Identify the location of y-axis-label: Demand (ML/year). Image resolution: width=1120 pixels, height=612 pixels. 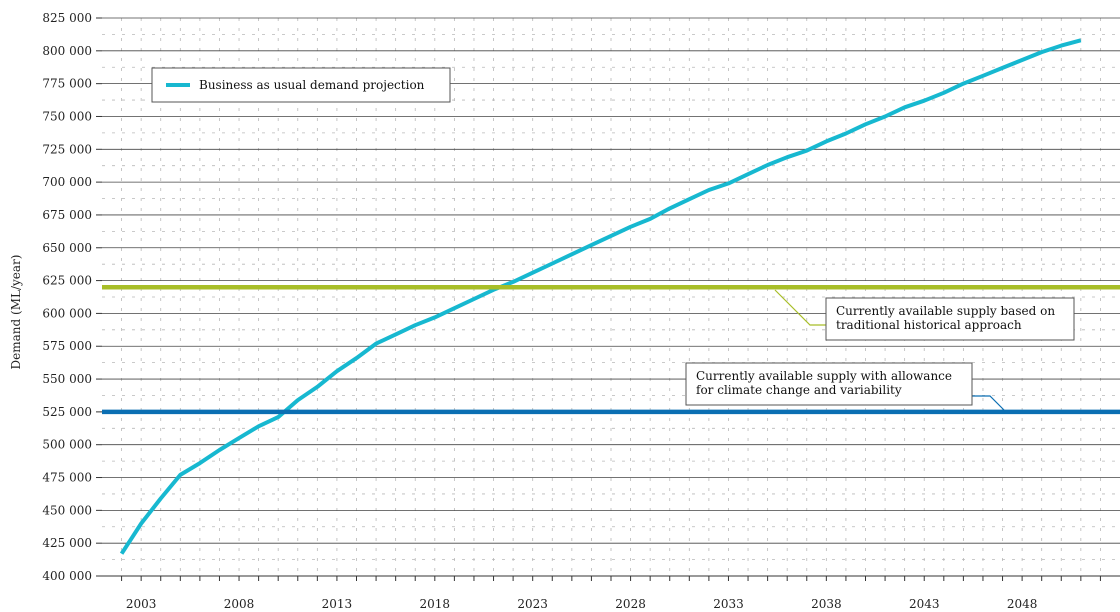
(16, 312).